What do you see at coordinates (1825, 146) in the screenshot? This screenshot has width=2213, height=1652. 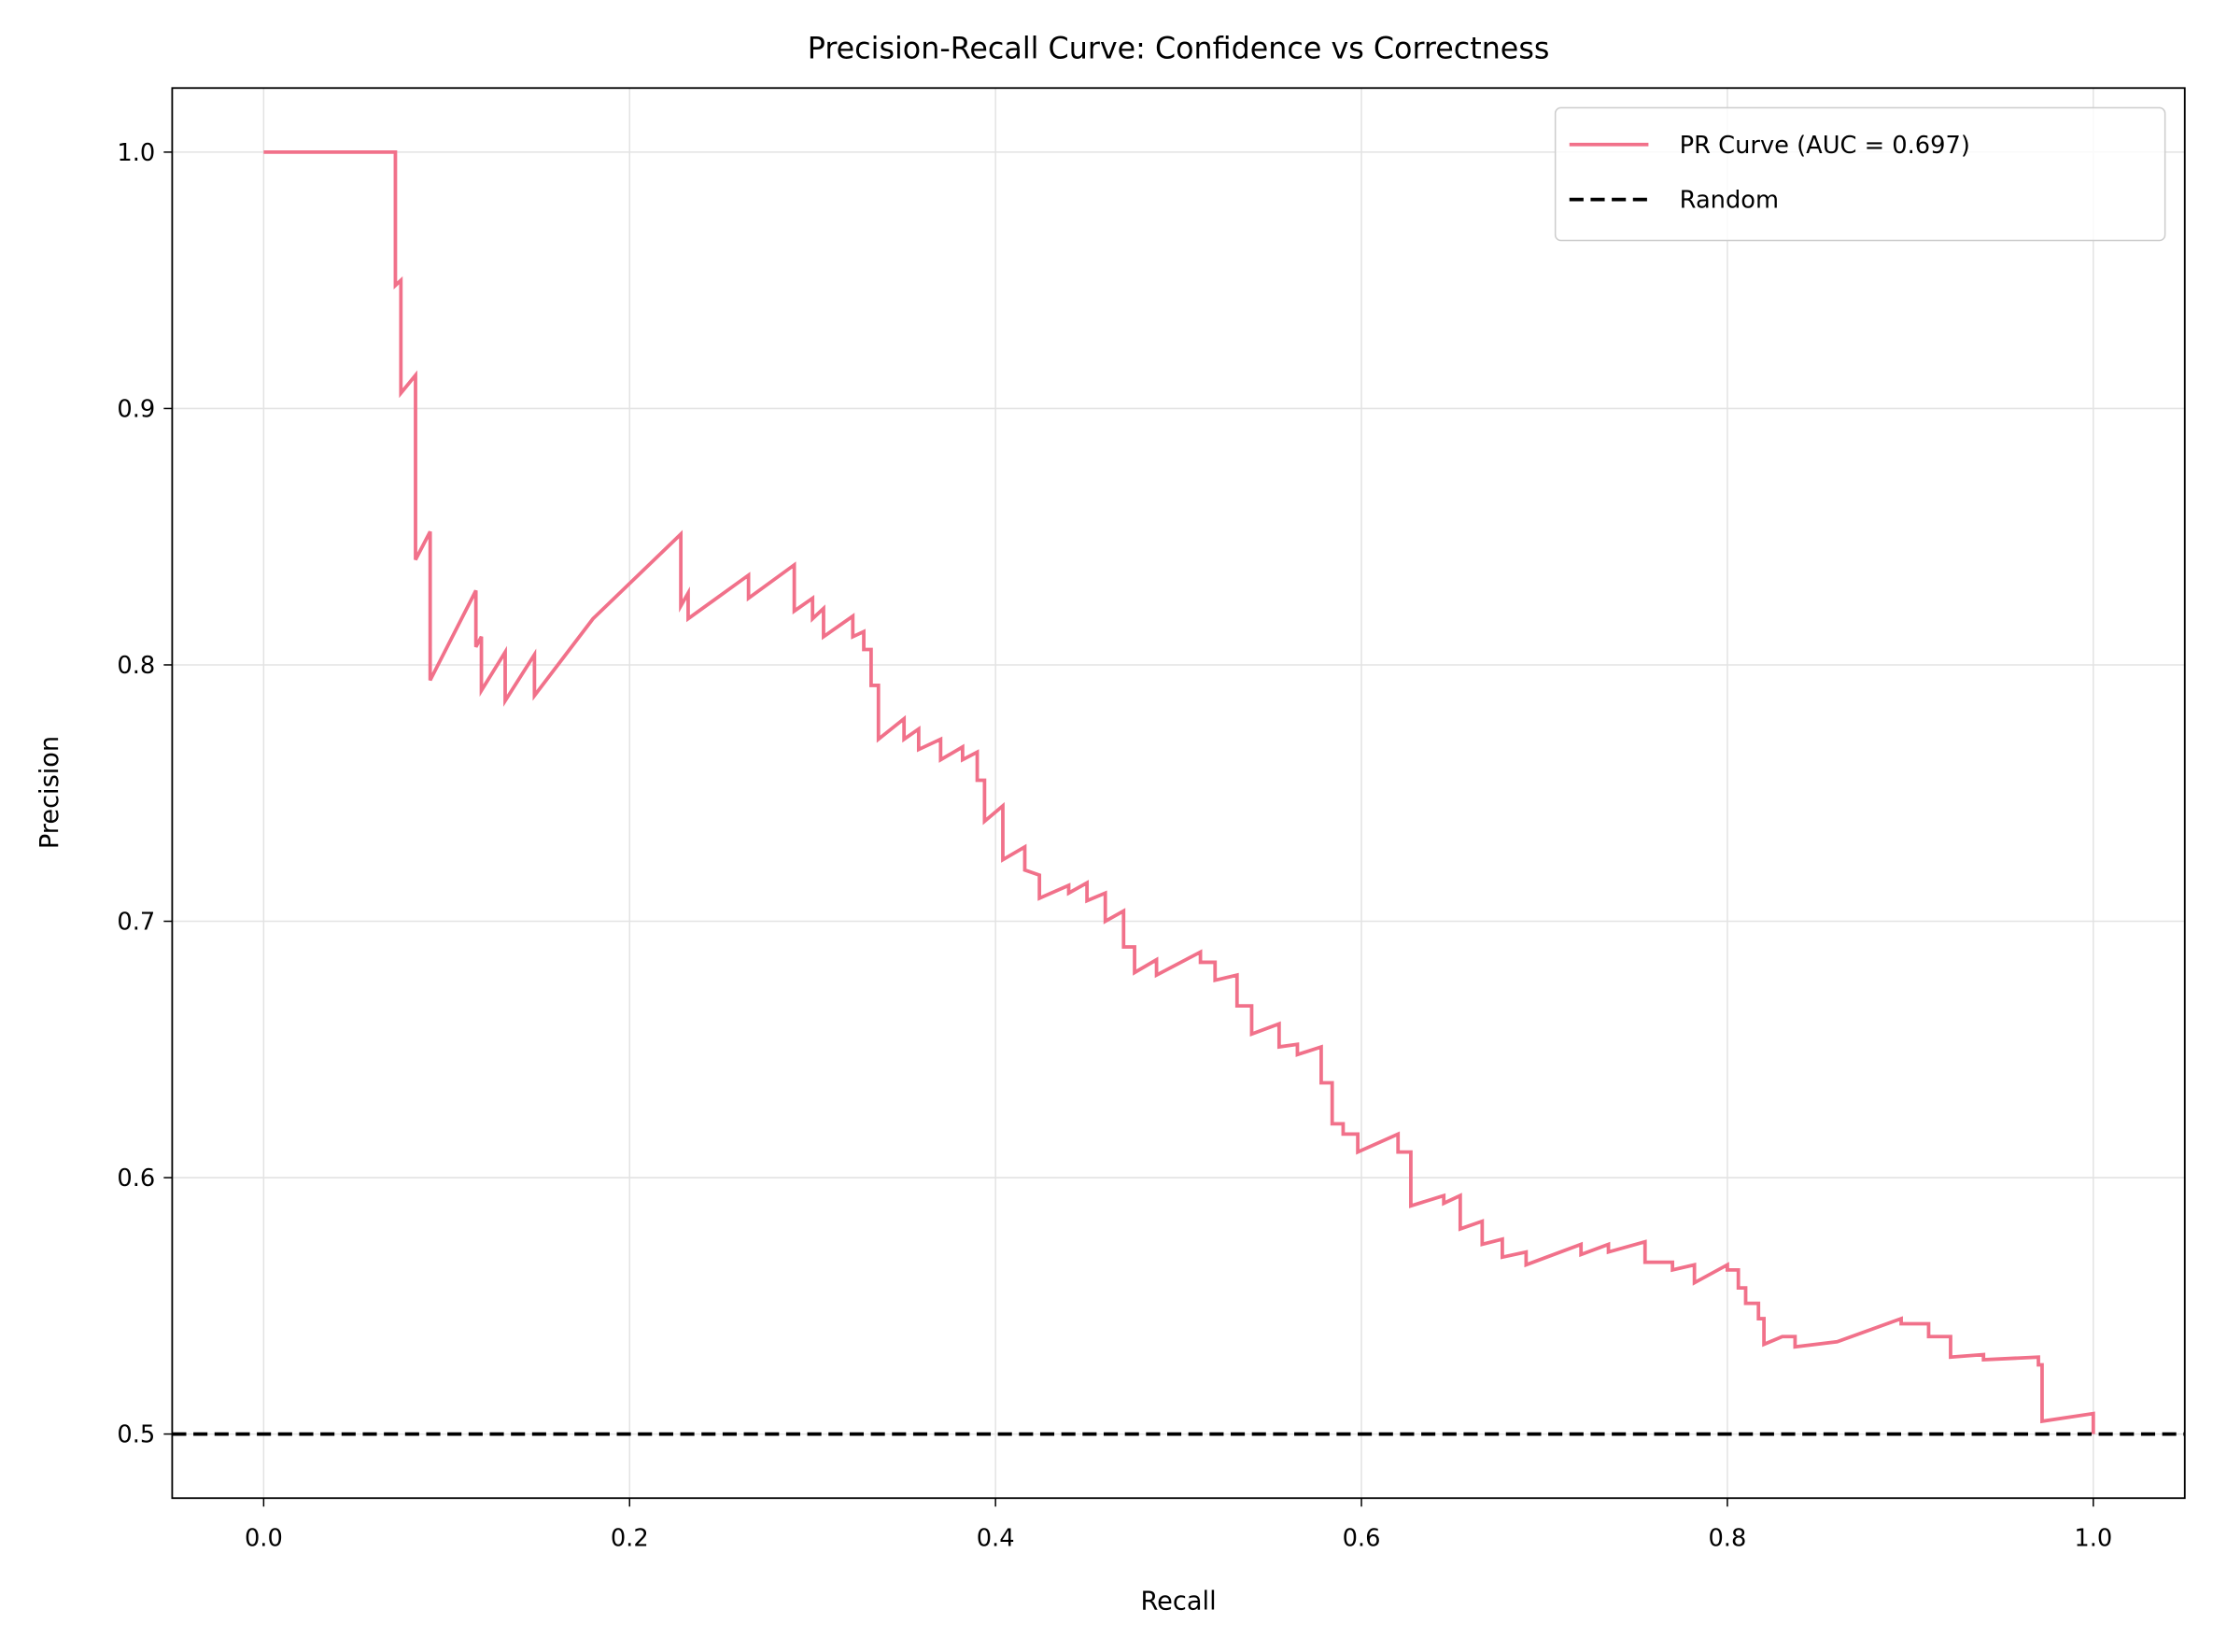 I see `legend-label: PR Curve (AUC = 0.697)` at bounding box center [1825, 146].